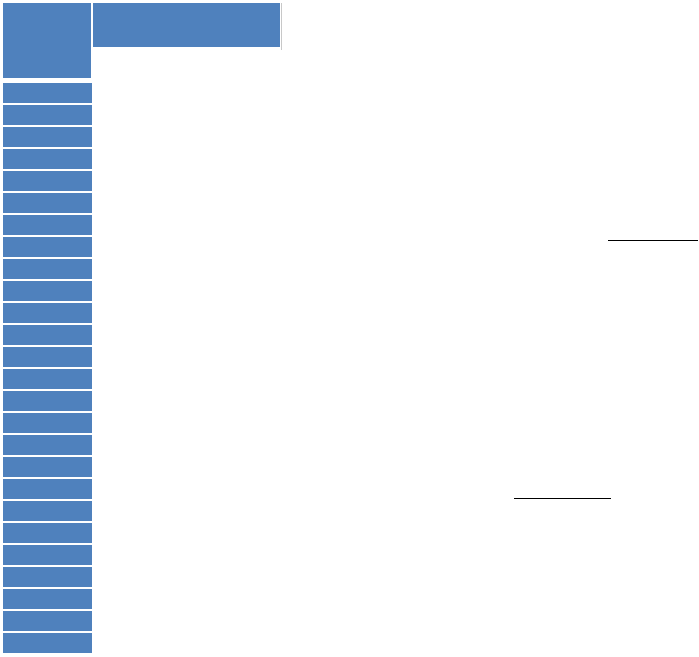  I want to click on header-cell, so click(186, 25).